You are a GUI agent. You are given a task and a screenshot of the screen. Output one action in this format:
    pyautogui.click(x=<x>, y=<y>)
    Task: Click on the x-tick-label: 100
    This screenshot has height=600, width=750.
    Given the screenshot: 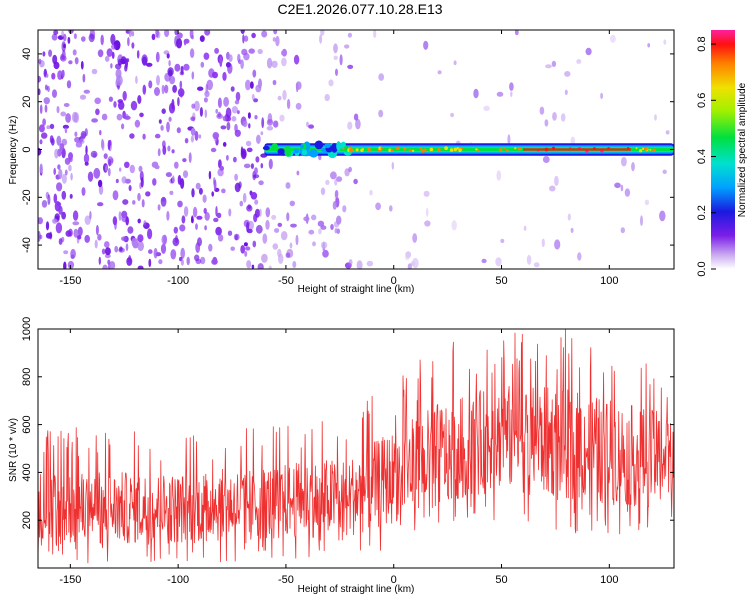 What is the action you would take?
    pyautogui.click(x=609, y=281)
    